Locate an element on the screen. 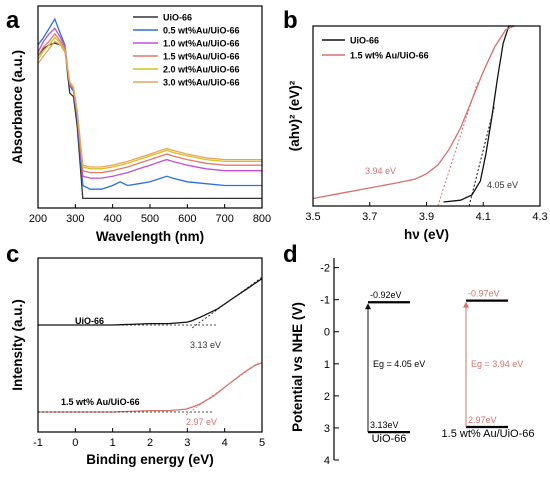 The height and width of the screenshot is (480, 550). panel-label-d: d is located at coordinates (290, 254).